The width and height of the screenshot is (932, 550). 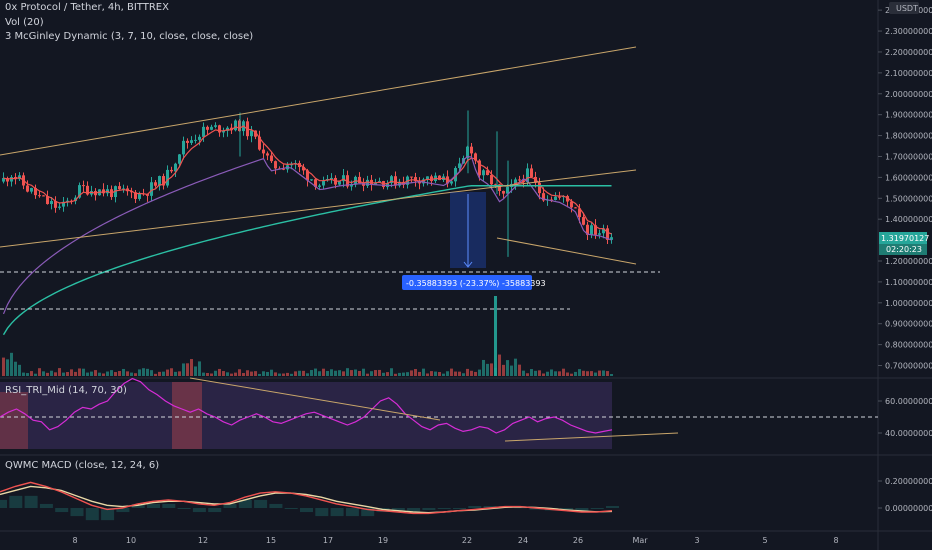 I want to click on price-tick-label: 2.30000000, so click(x=908, y=31).